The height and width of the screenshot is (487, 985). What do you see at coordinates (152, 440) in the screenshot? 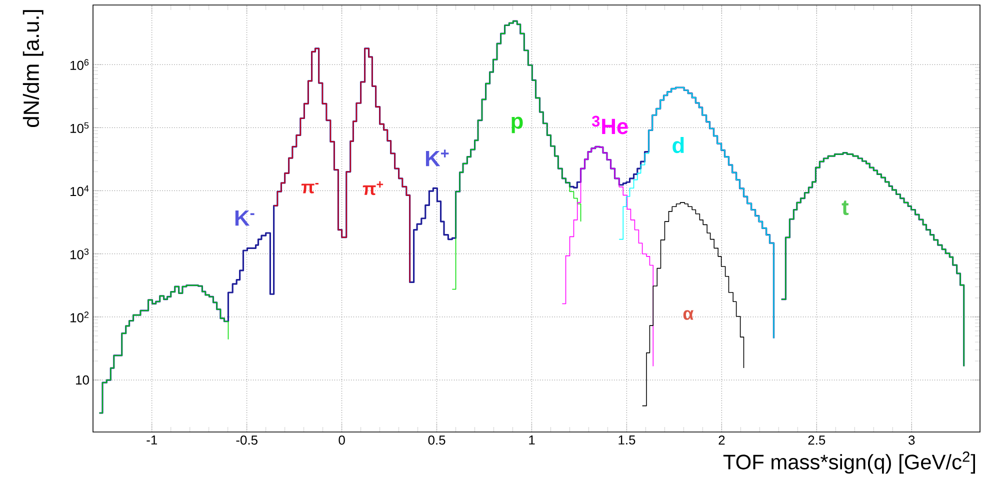
I see `x-tick-label: -1` at bounding box center [152, 440].